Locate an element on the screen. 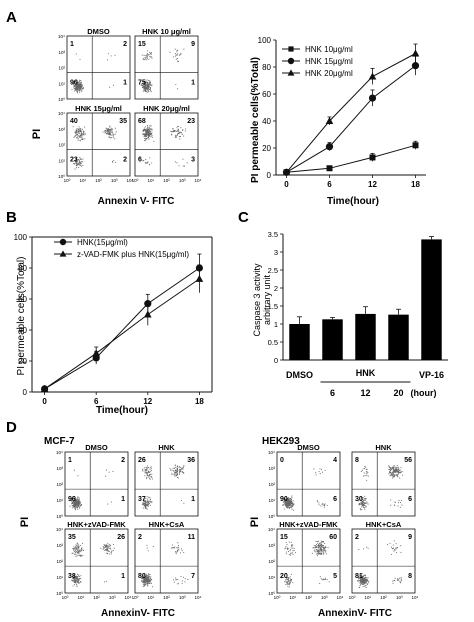 The width and height of the screenshot is (474, 622). panel-a-flow-0-dot-cloud is located at coordinates (93, 73).